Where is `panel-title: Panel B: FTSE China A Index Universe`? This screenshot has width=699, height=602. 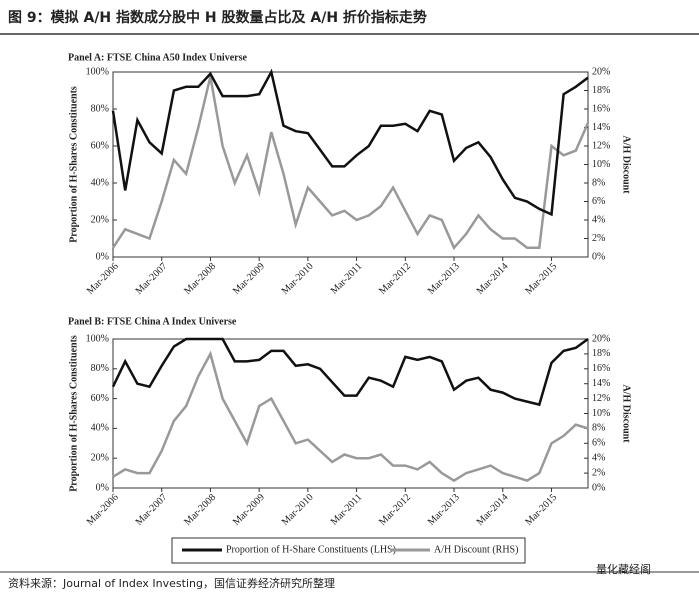
panel-title: Panel B: FTSE China A Index Universe is located at coordinates (152, 321).